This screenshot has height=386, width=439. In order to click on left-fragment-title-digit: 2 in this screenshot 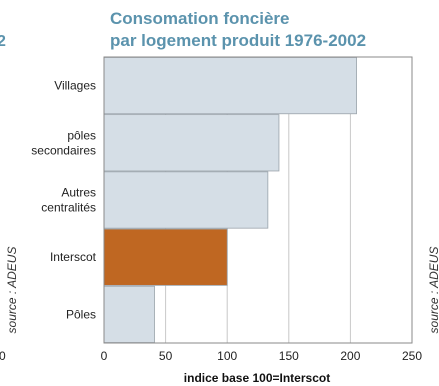, I will do `click(3, 41)`.